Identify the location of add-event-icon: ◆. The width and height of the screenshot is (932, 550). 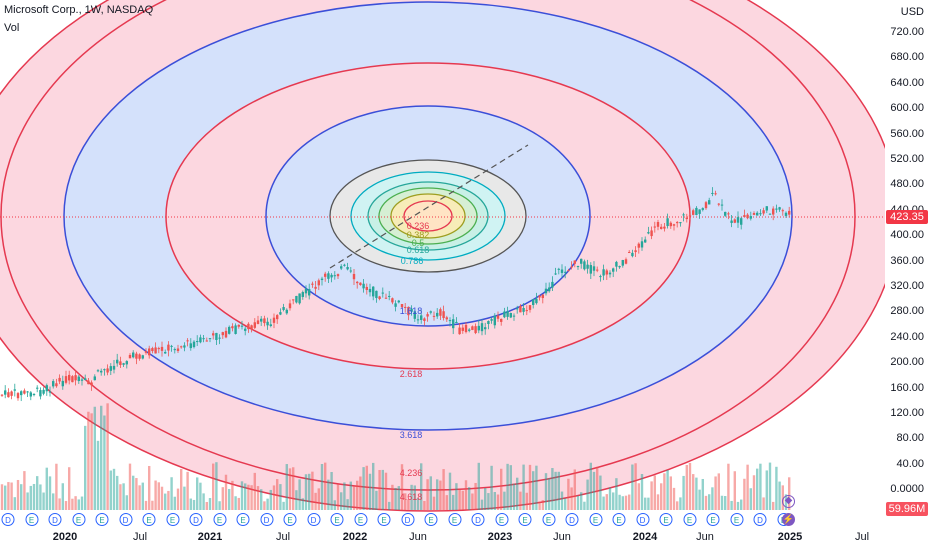
(788, 501).